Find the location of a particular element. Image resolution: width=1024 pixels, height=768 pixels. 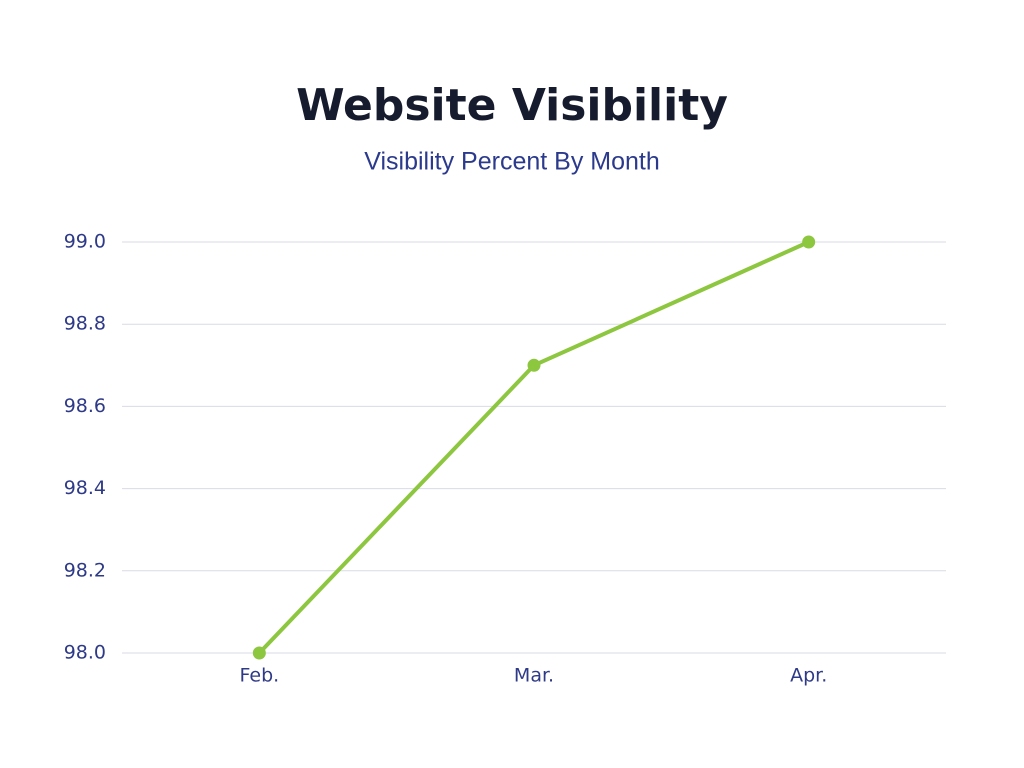

y-tick-label: 98.2 is located at coordinates (85, 570).